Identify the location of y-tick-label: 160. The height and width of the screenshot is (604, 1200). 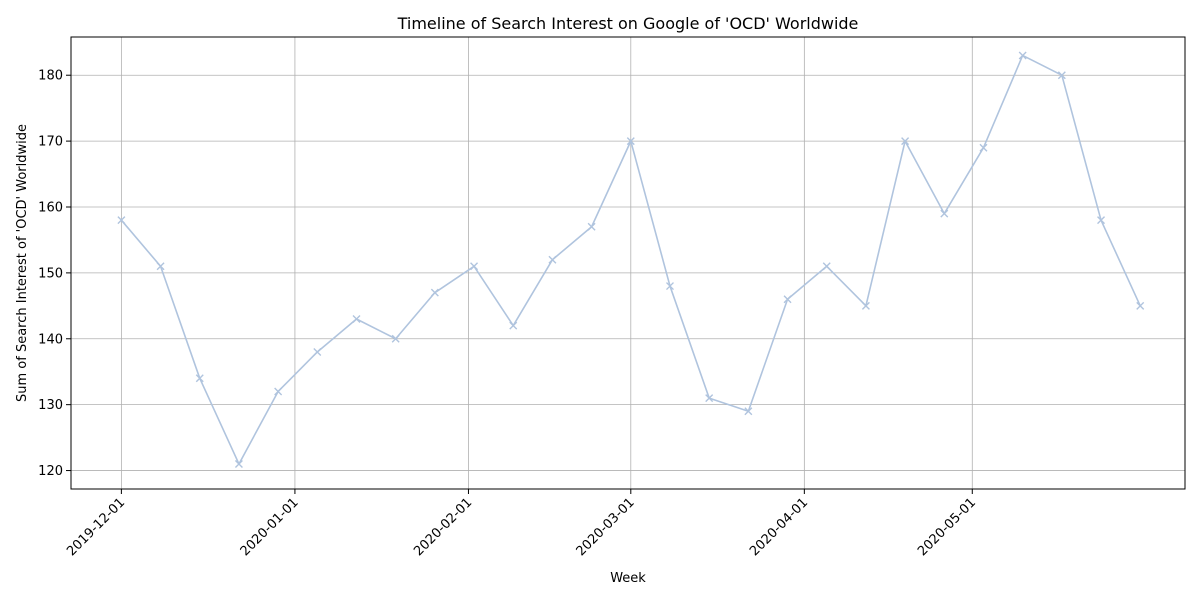
(50, 207).